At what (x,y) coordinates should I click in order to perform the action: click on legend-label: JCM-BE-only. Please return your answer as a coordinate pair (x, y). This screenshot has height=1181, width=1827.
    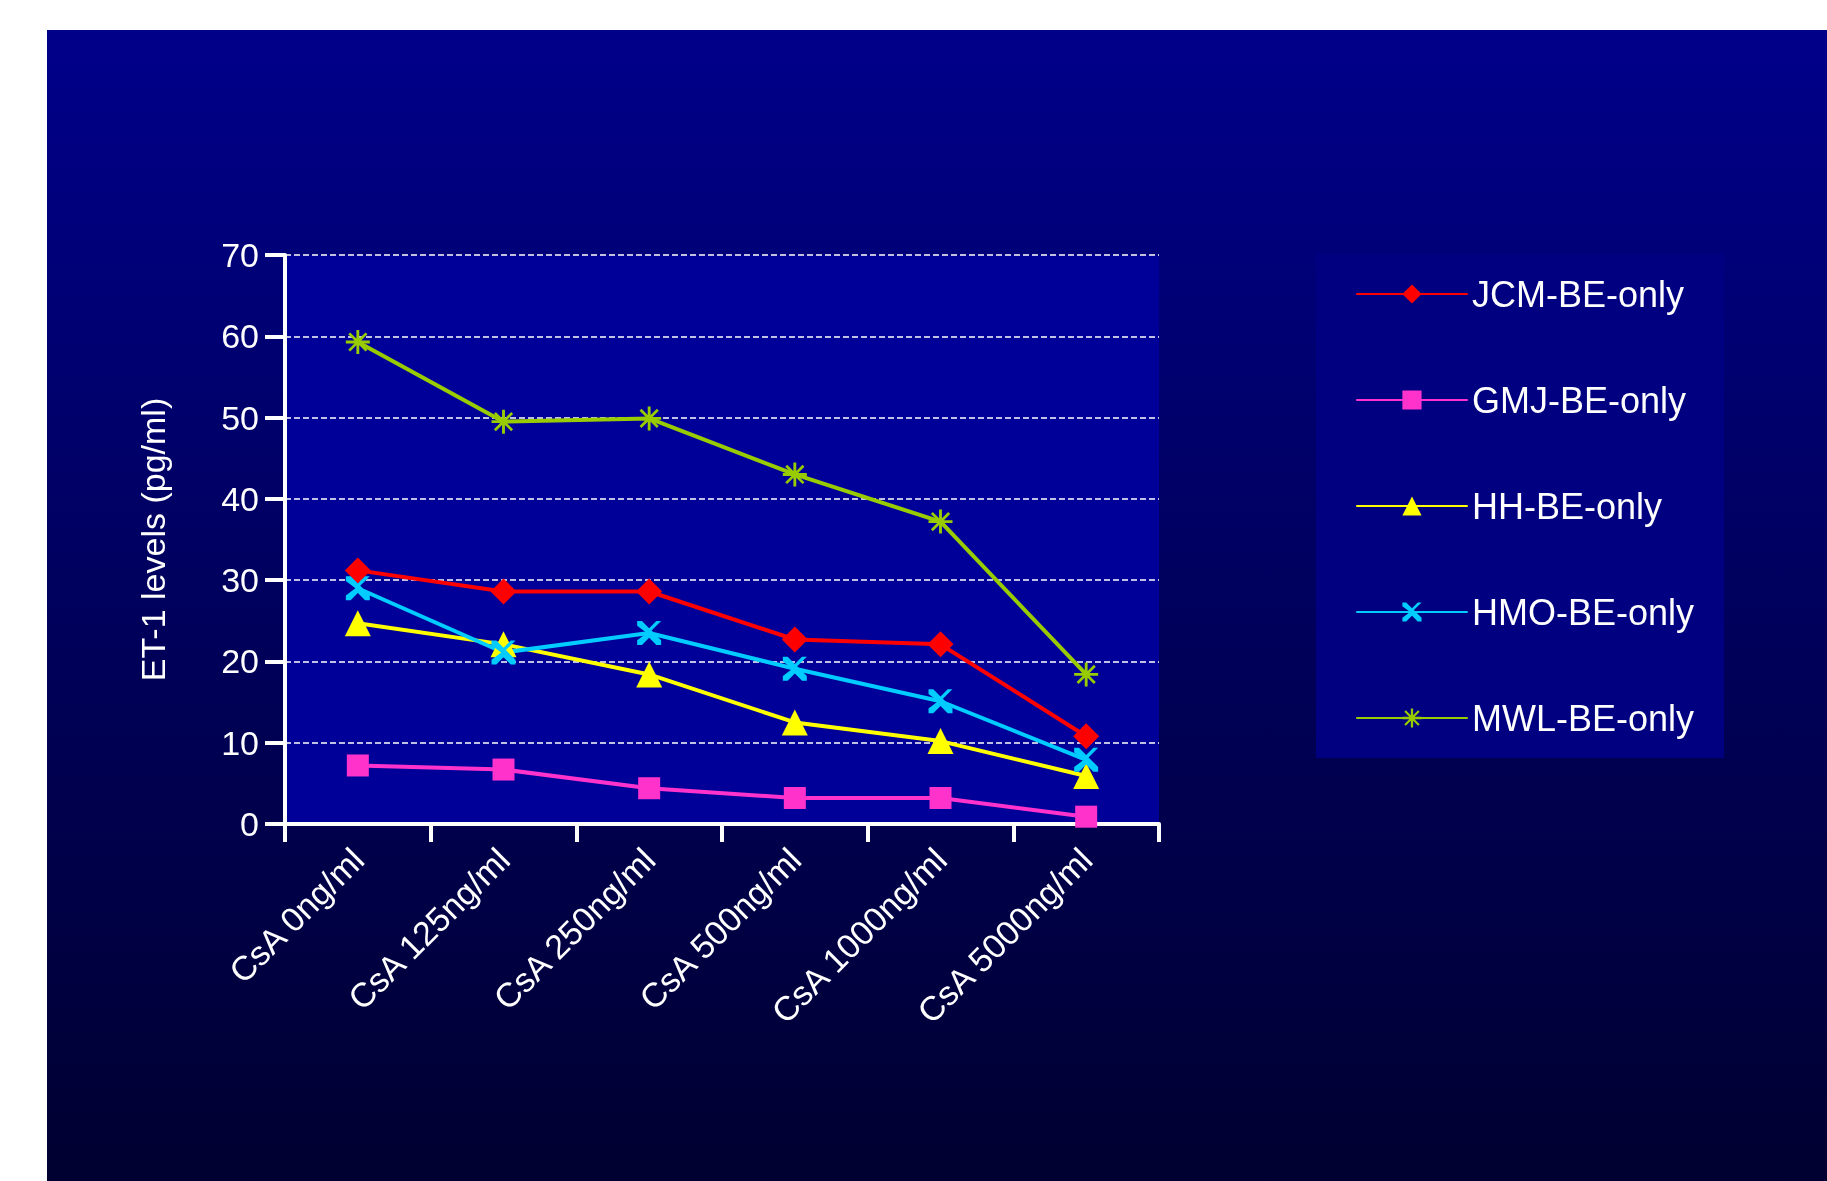
    Looking at the image, I should click on (1577, 294).